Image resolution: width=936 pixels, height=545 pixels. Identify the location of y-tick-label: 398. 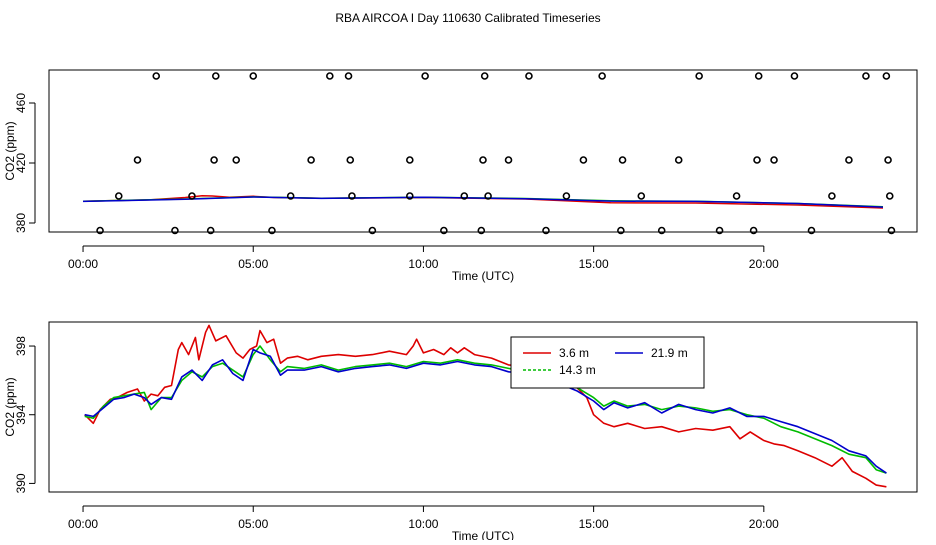
(21, 346).